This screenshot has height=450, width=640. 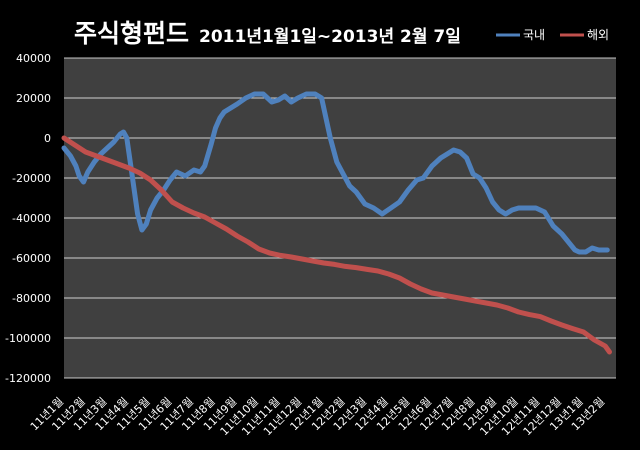 I want to click on chart-subtitle: 2011년1월1일~2013년 2월 7일, so click(x=330, y=37).